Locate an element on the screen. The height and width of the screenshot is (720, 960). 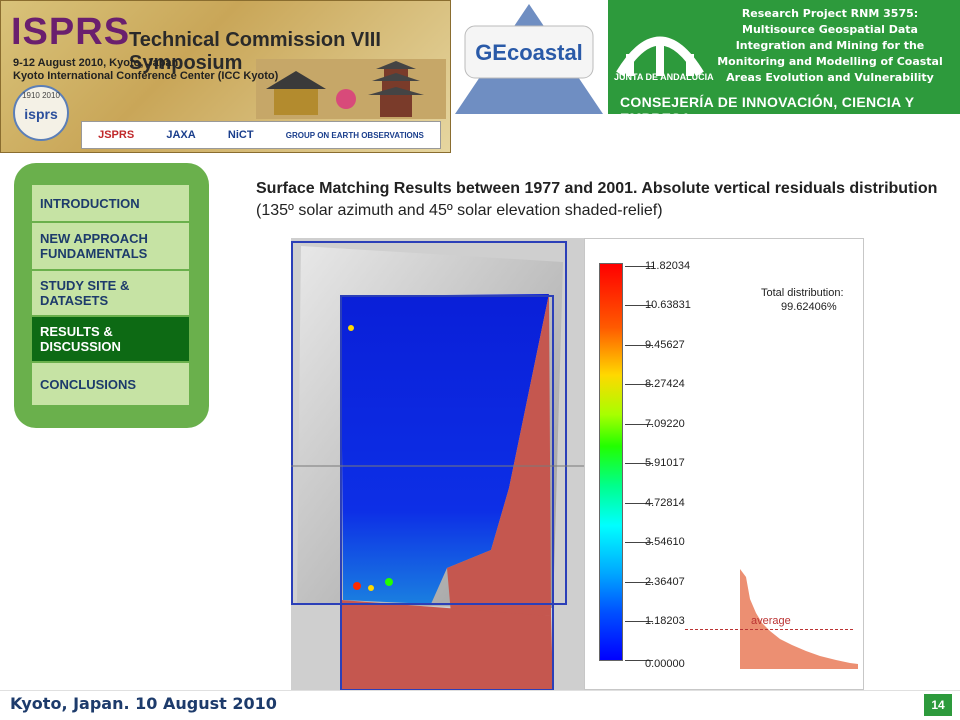
page-number-badge: 14 is located at coordinates (938, 705).